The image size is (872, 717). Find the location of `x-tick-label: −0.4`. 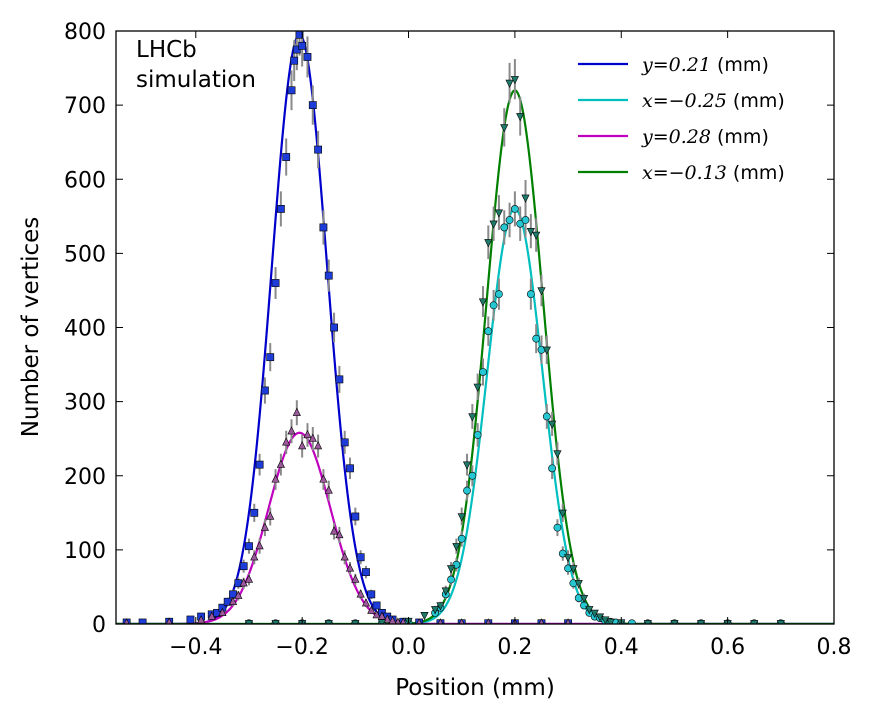

x-tick-label: −0.4 is located at coordinates (195, 647).